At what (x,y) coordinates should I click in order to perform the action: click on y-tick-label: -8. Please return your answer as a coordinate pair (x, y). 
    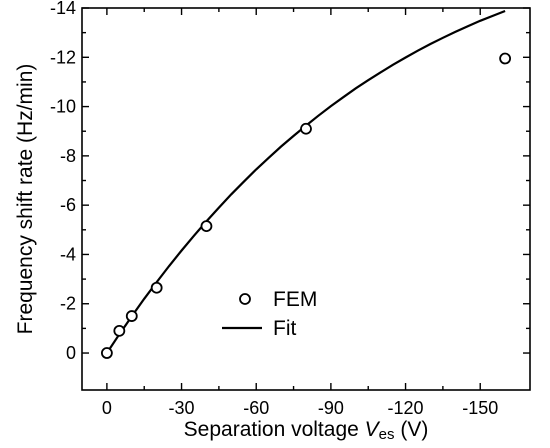
    Looking at the image, I should click on (68, 156).